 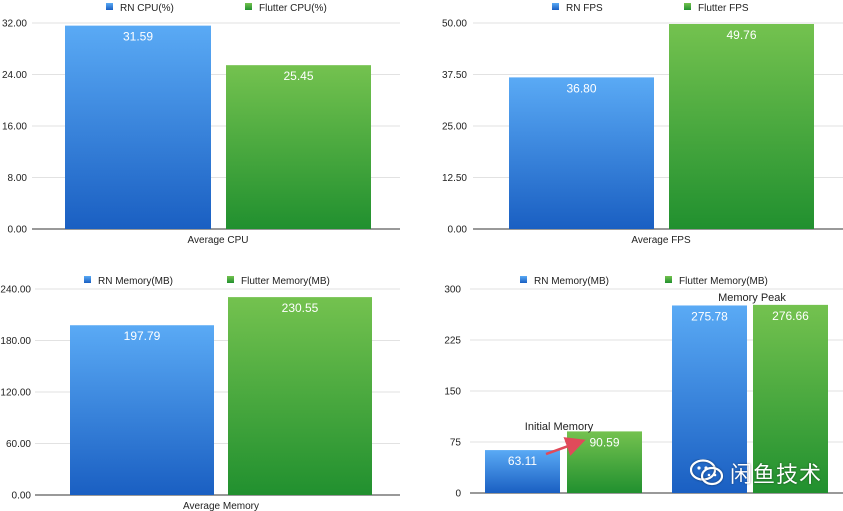 What do you see at coordinates (661, 240) in the screenshot?
I see `x-category-label: Average FPS` at bounding box center [661, 240].